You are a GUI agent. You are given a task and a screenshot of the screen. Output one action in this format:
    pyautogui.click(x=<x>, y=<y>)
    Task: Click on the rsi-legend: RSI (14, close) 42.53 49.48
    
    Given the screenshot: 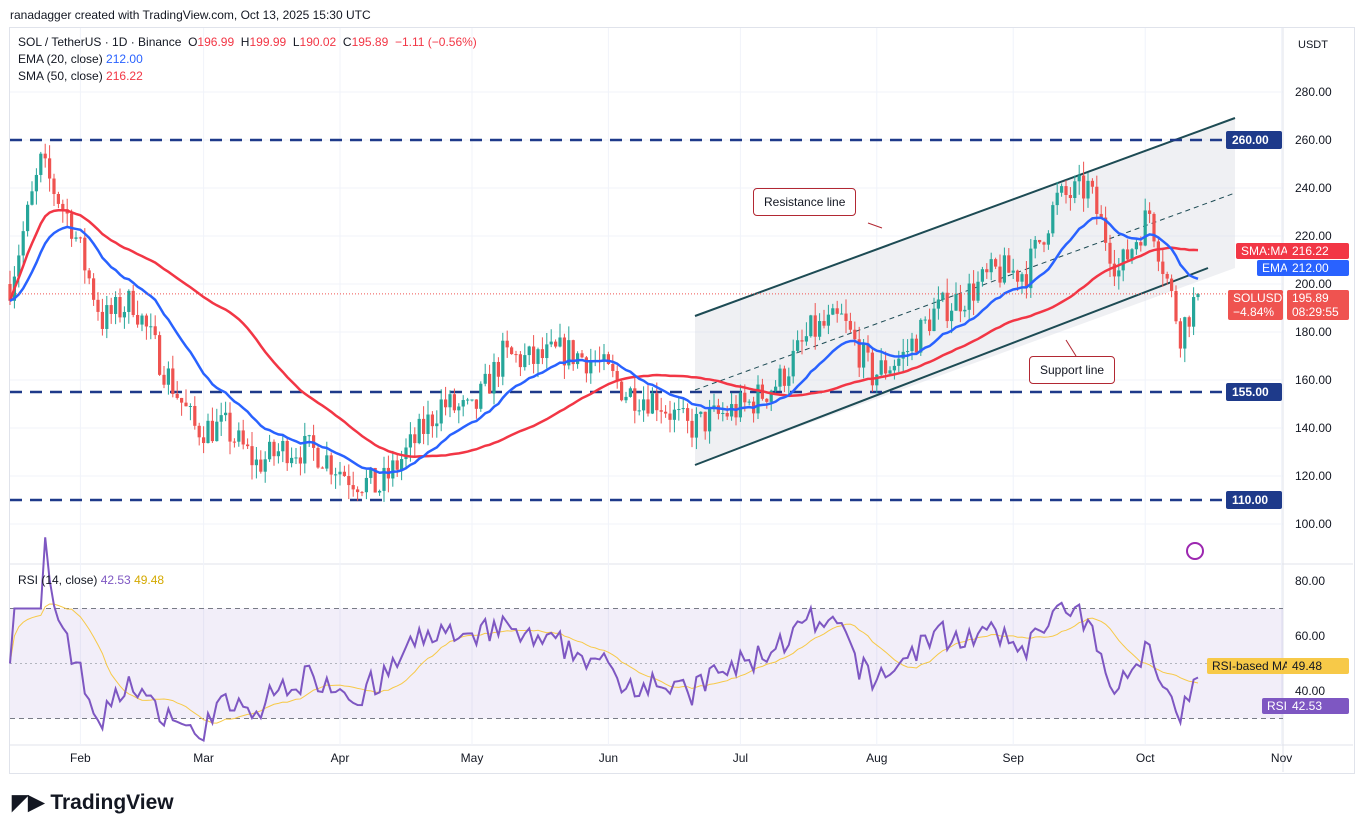 What is the action you would take?
    pyautogui.click(x=91, y=580)
    